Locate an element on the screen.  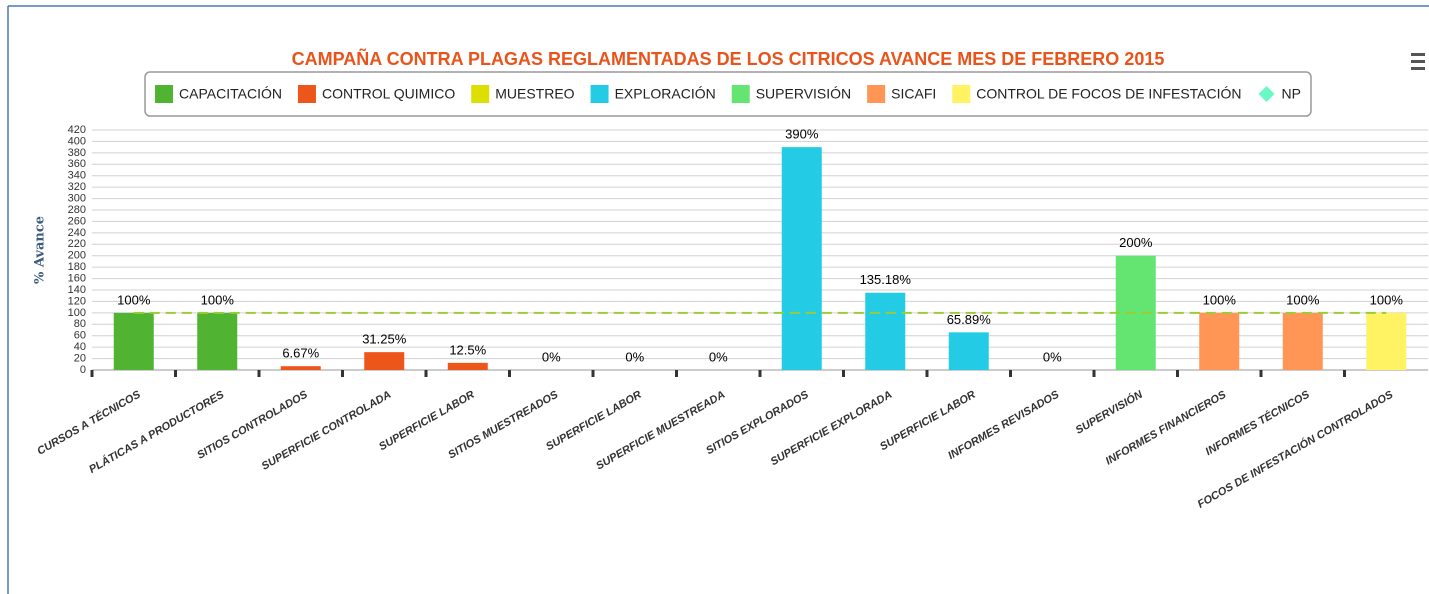
legend-label: SUPERVISIÓN is located at coordinates (803, 94).